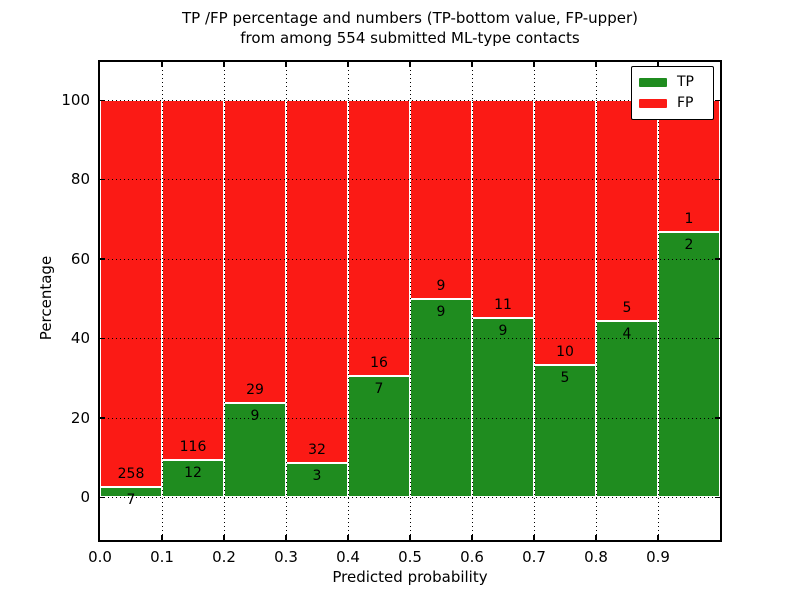 This screenshot has height=600, width=800. Describe the element at coordinates (653, 103) in the screenshot. I see `legend-swatch-fp-icon` at that location.